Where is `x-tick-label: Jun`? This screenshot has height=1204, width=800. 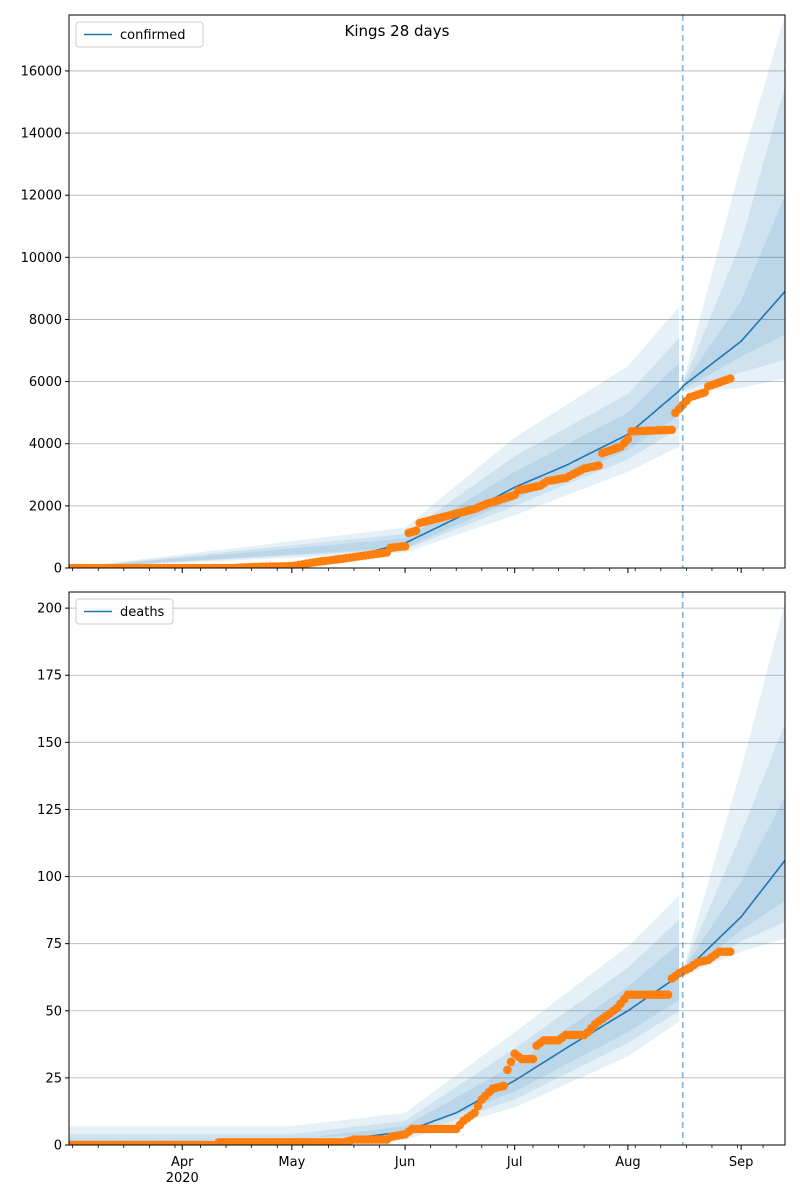 x-tick-label: Jun is located at coordinates (404, 1162).